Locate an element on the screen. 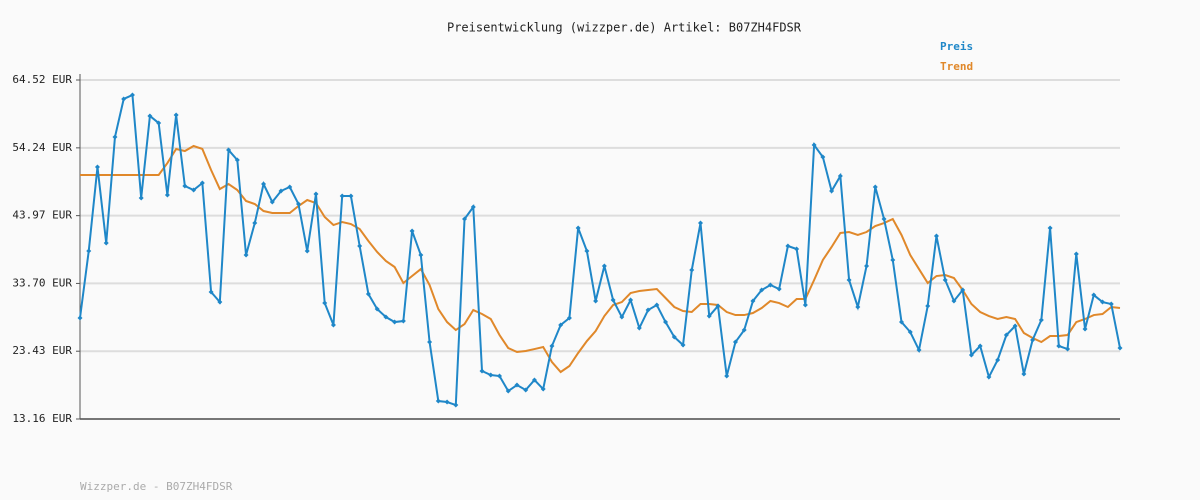 The width and height of the screenshot is (1200, 500). y-tick-label: 13.16 EUR is located at coordinates (42, 418).